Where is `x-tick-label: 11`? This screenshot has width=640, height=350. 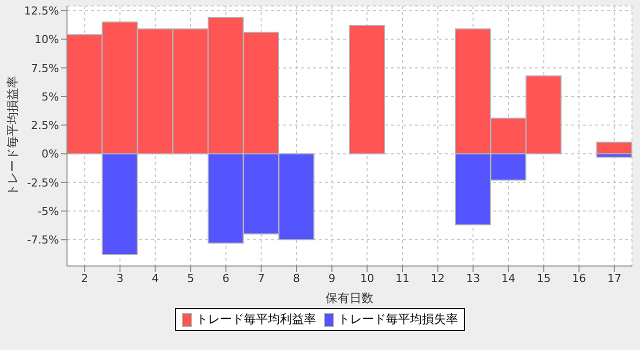
x-tick-label: 11 is located at coordinates (402, 278).